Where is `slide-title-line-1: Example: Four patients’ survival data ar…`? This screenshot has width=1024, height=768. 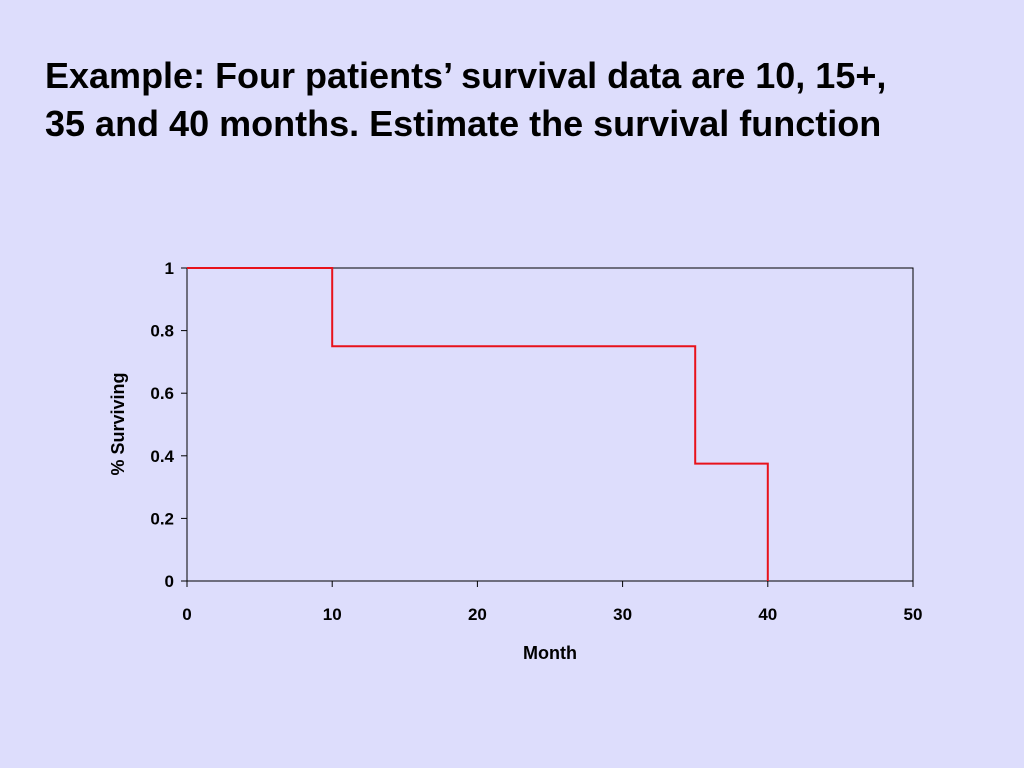
slide-title-line-1: Example: Four patients’ survival data ar… is located at coordinates (466, 75).